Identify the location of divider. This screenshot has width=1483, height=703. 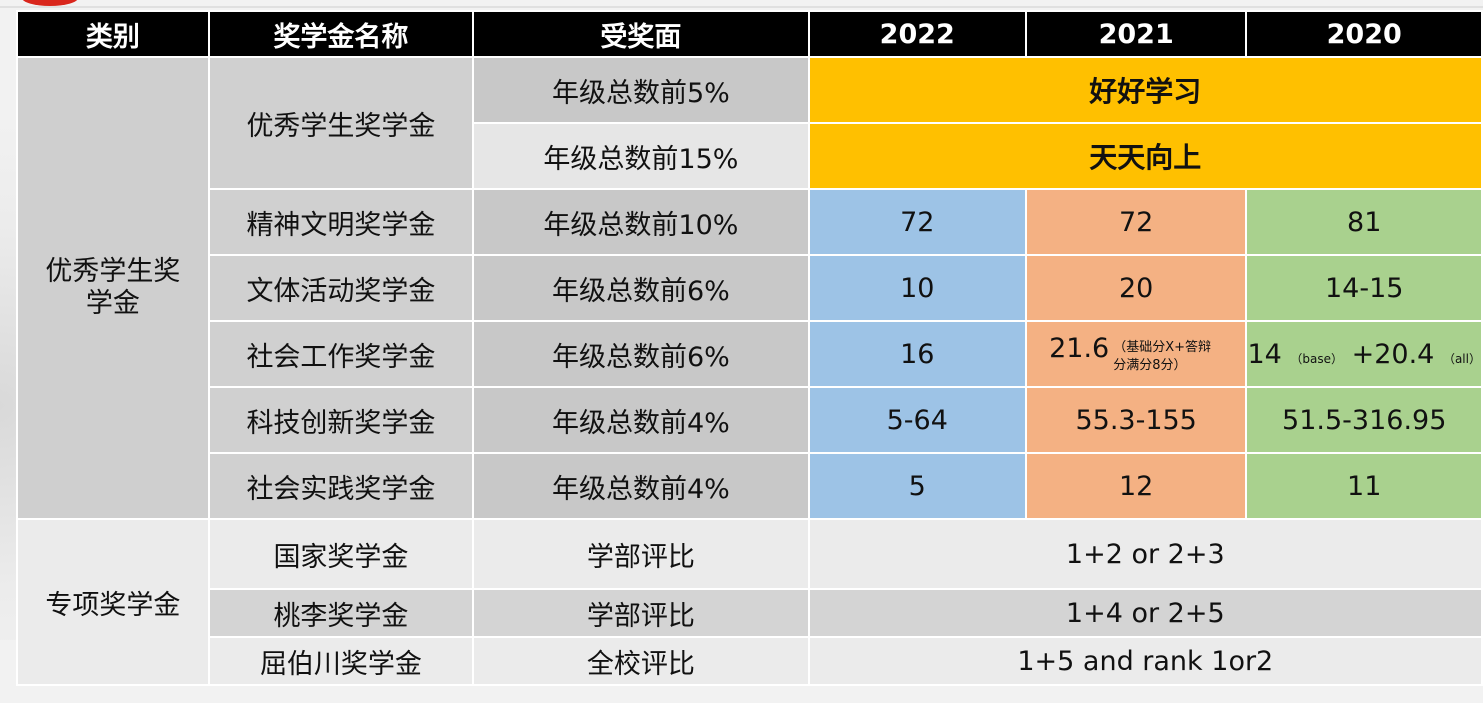
(741, 7).